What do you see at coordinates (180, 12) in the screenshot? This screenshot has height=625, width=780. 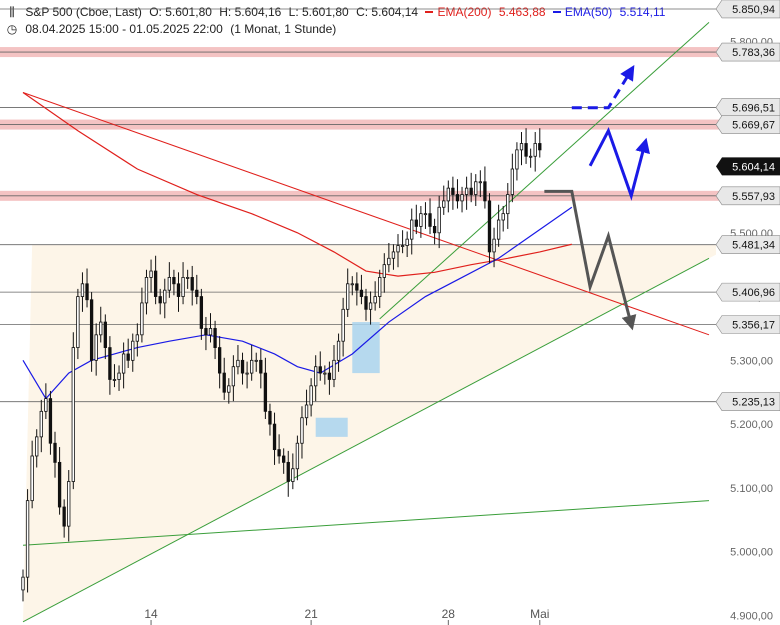 I see `open-value: O: 5.601,80` at bounding box center [180, 12].